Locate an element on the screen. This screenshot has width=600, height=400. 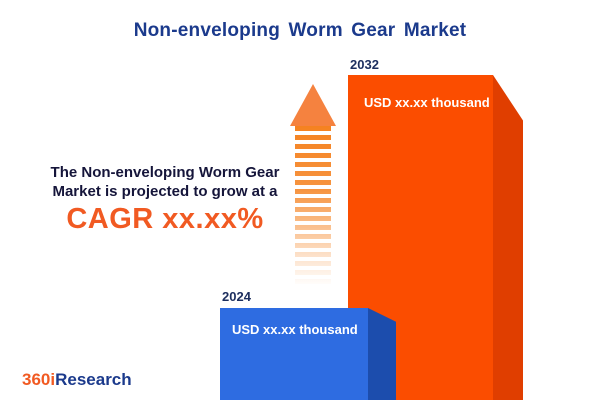
arrow-up-icon is located at coordinates (313, 105).